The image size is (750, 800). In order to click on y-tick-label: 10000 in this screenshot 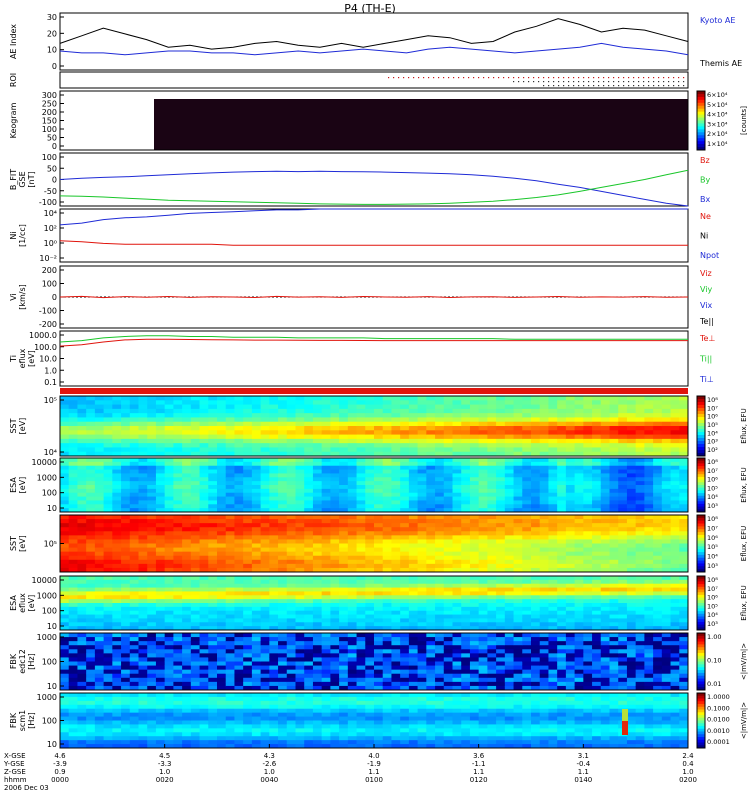, I will do `click(44, 580)`.